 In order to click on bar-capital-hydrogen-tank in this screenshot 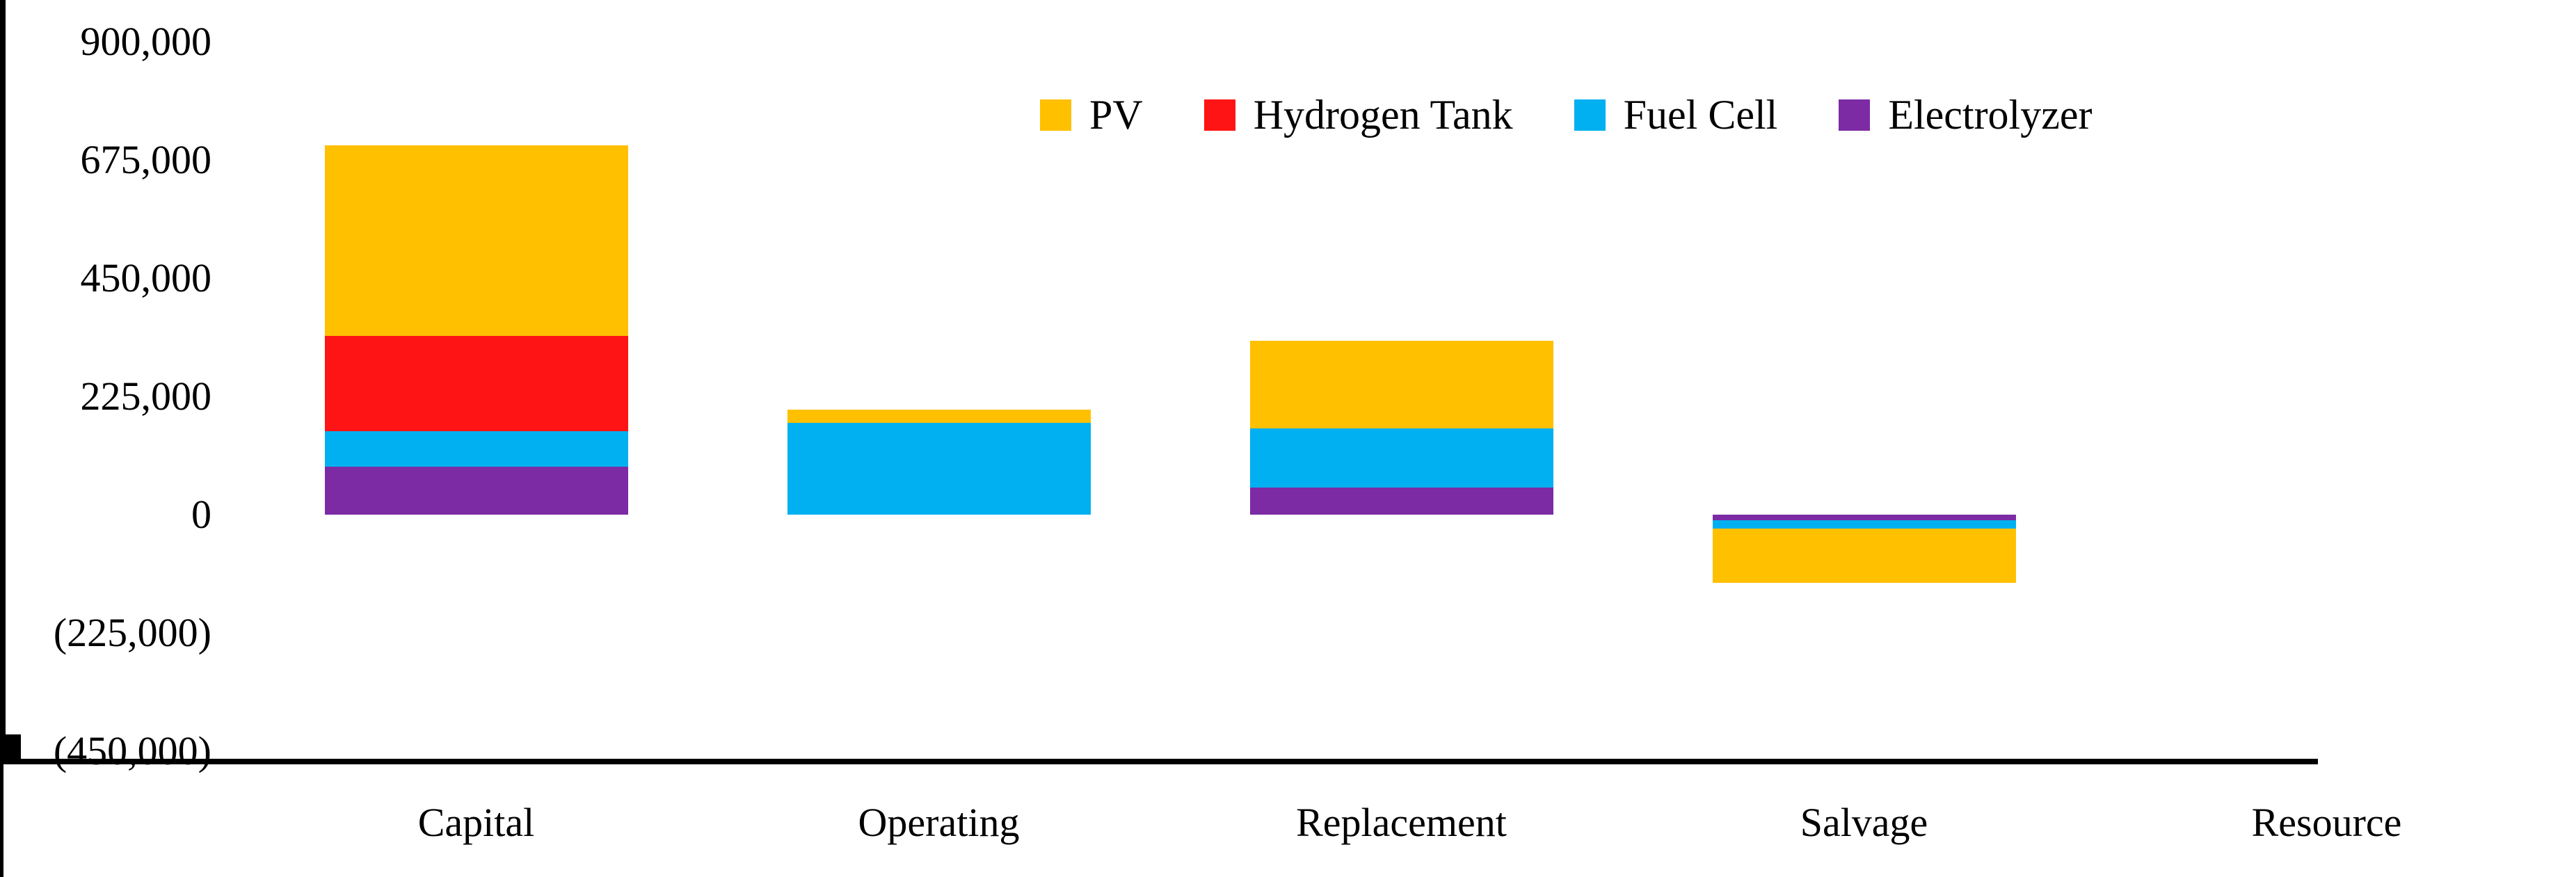, I will do `click(476, 383)`.